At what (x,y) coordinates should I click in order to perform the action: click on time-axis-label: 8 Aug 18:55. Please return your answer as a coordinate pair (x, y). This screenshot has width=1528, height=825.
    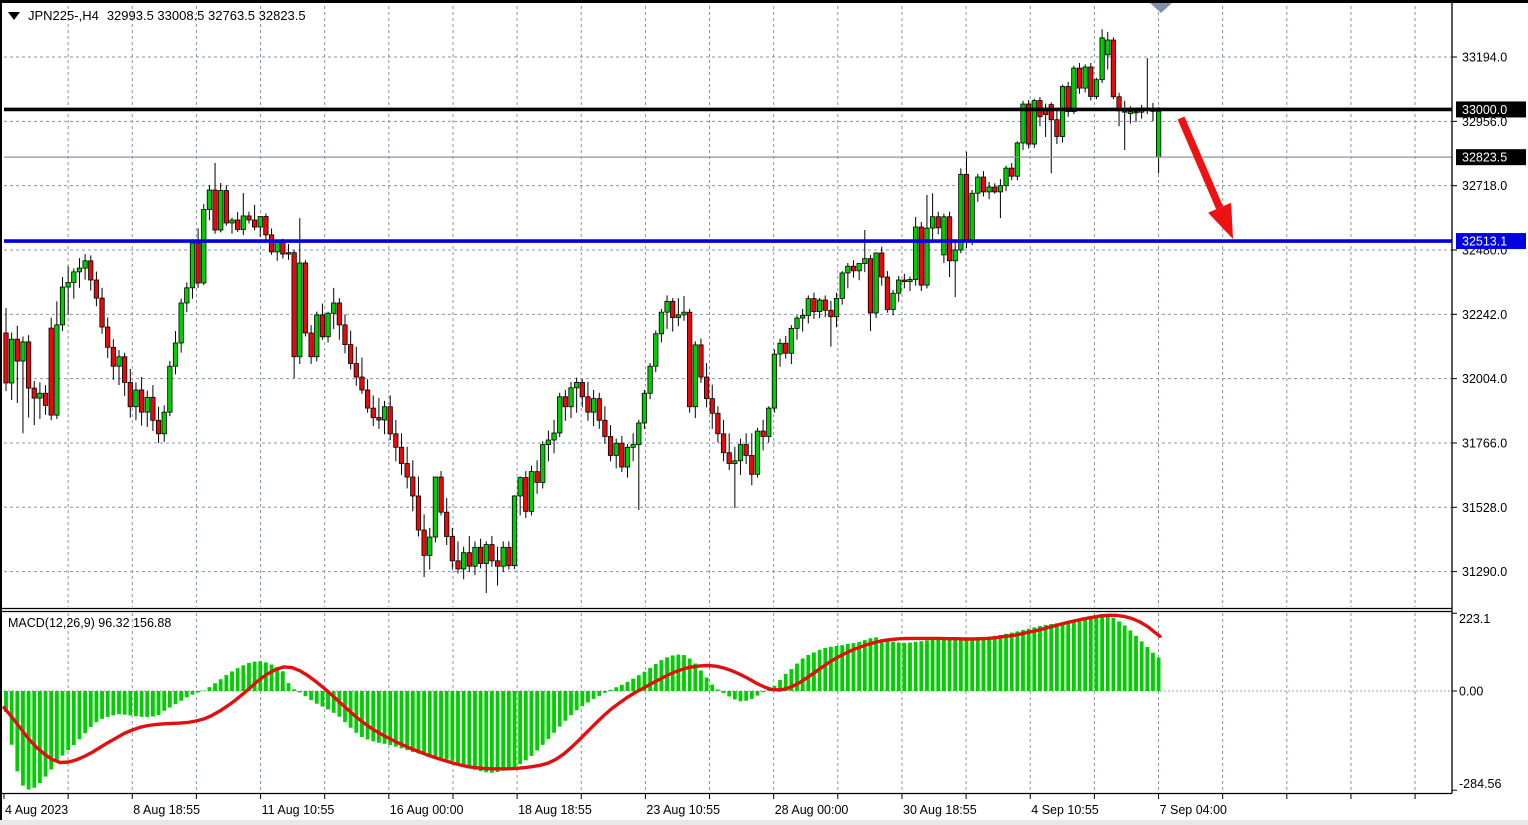
    Looking at the image, I should click on (166, 810).